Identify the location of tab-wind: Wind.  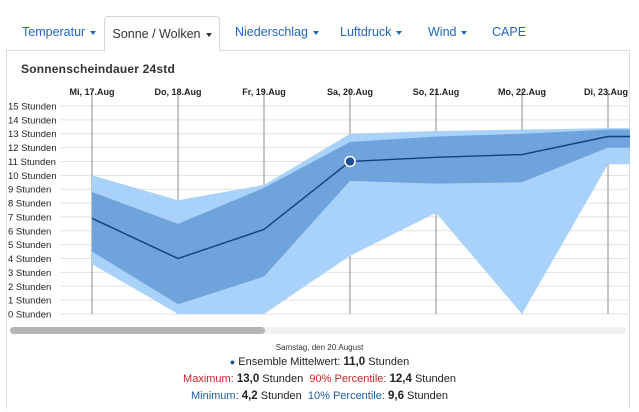
(448, 32).